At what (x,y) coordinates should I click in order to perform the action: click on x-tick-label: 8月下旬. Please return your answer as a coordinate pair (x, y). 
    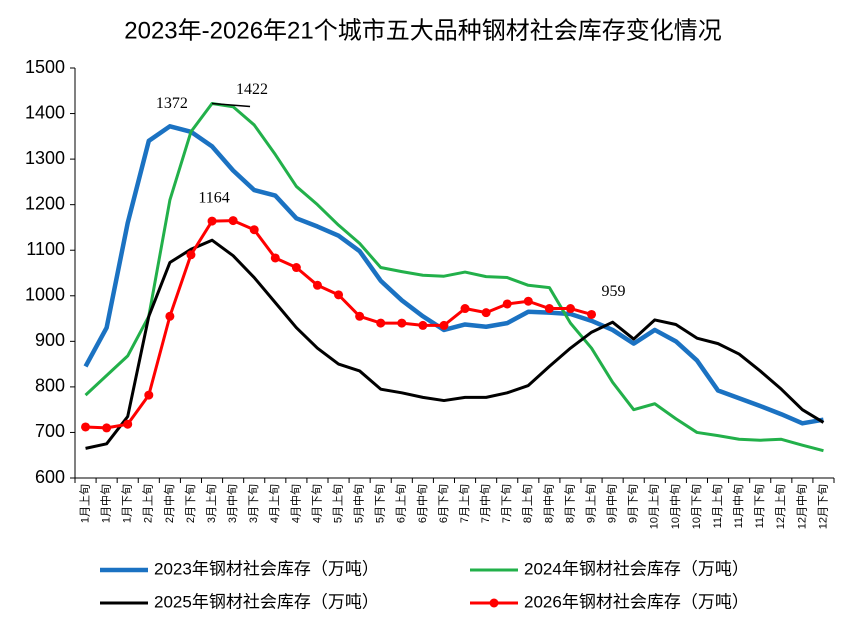
    Looking at the image, I should click on (569, 503).